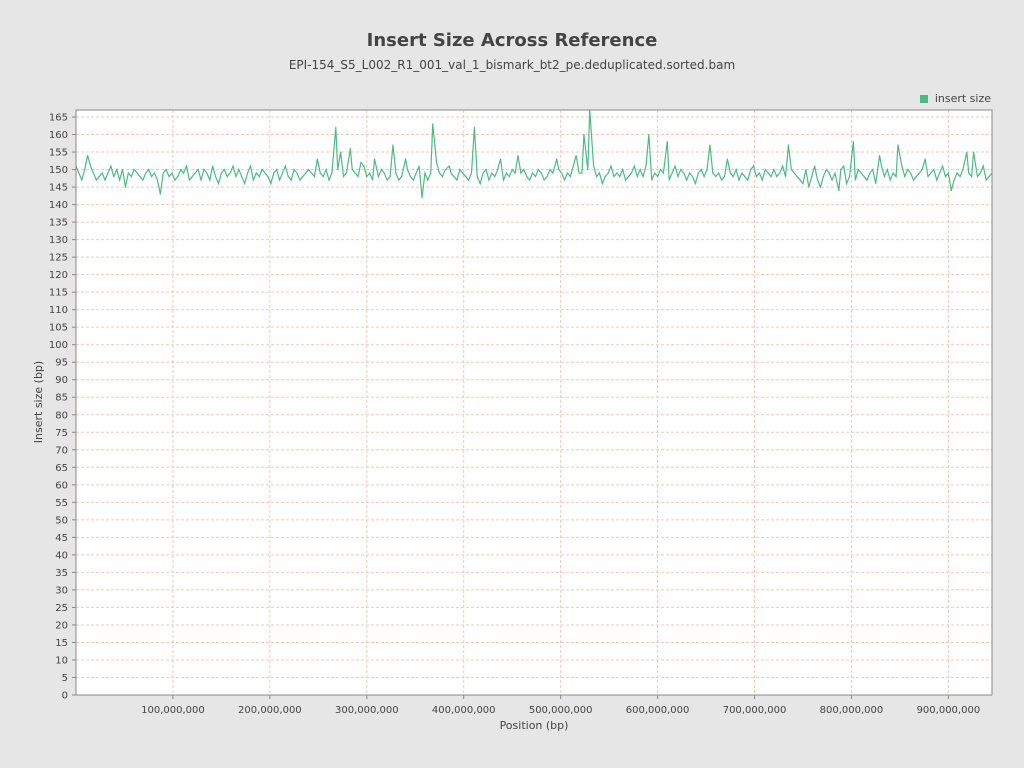 This screenshot has width=1024, height=768. What do you see at coordinates (755, 710) in the screenshot?
I see `x-tick-label: 700,000,000` at bounding box center [755, 710].